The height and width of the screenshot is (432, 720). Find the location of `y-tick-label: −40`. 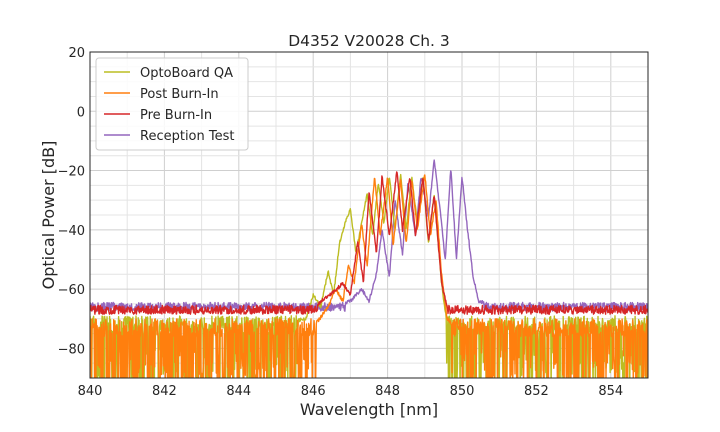

y-tick-label: −40 is located at coordinates (71, 231).